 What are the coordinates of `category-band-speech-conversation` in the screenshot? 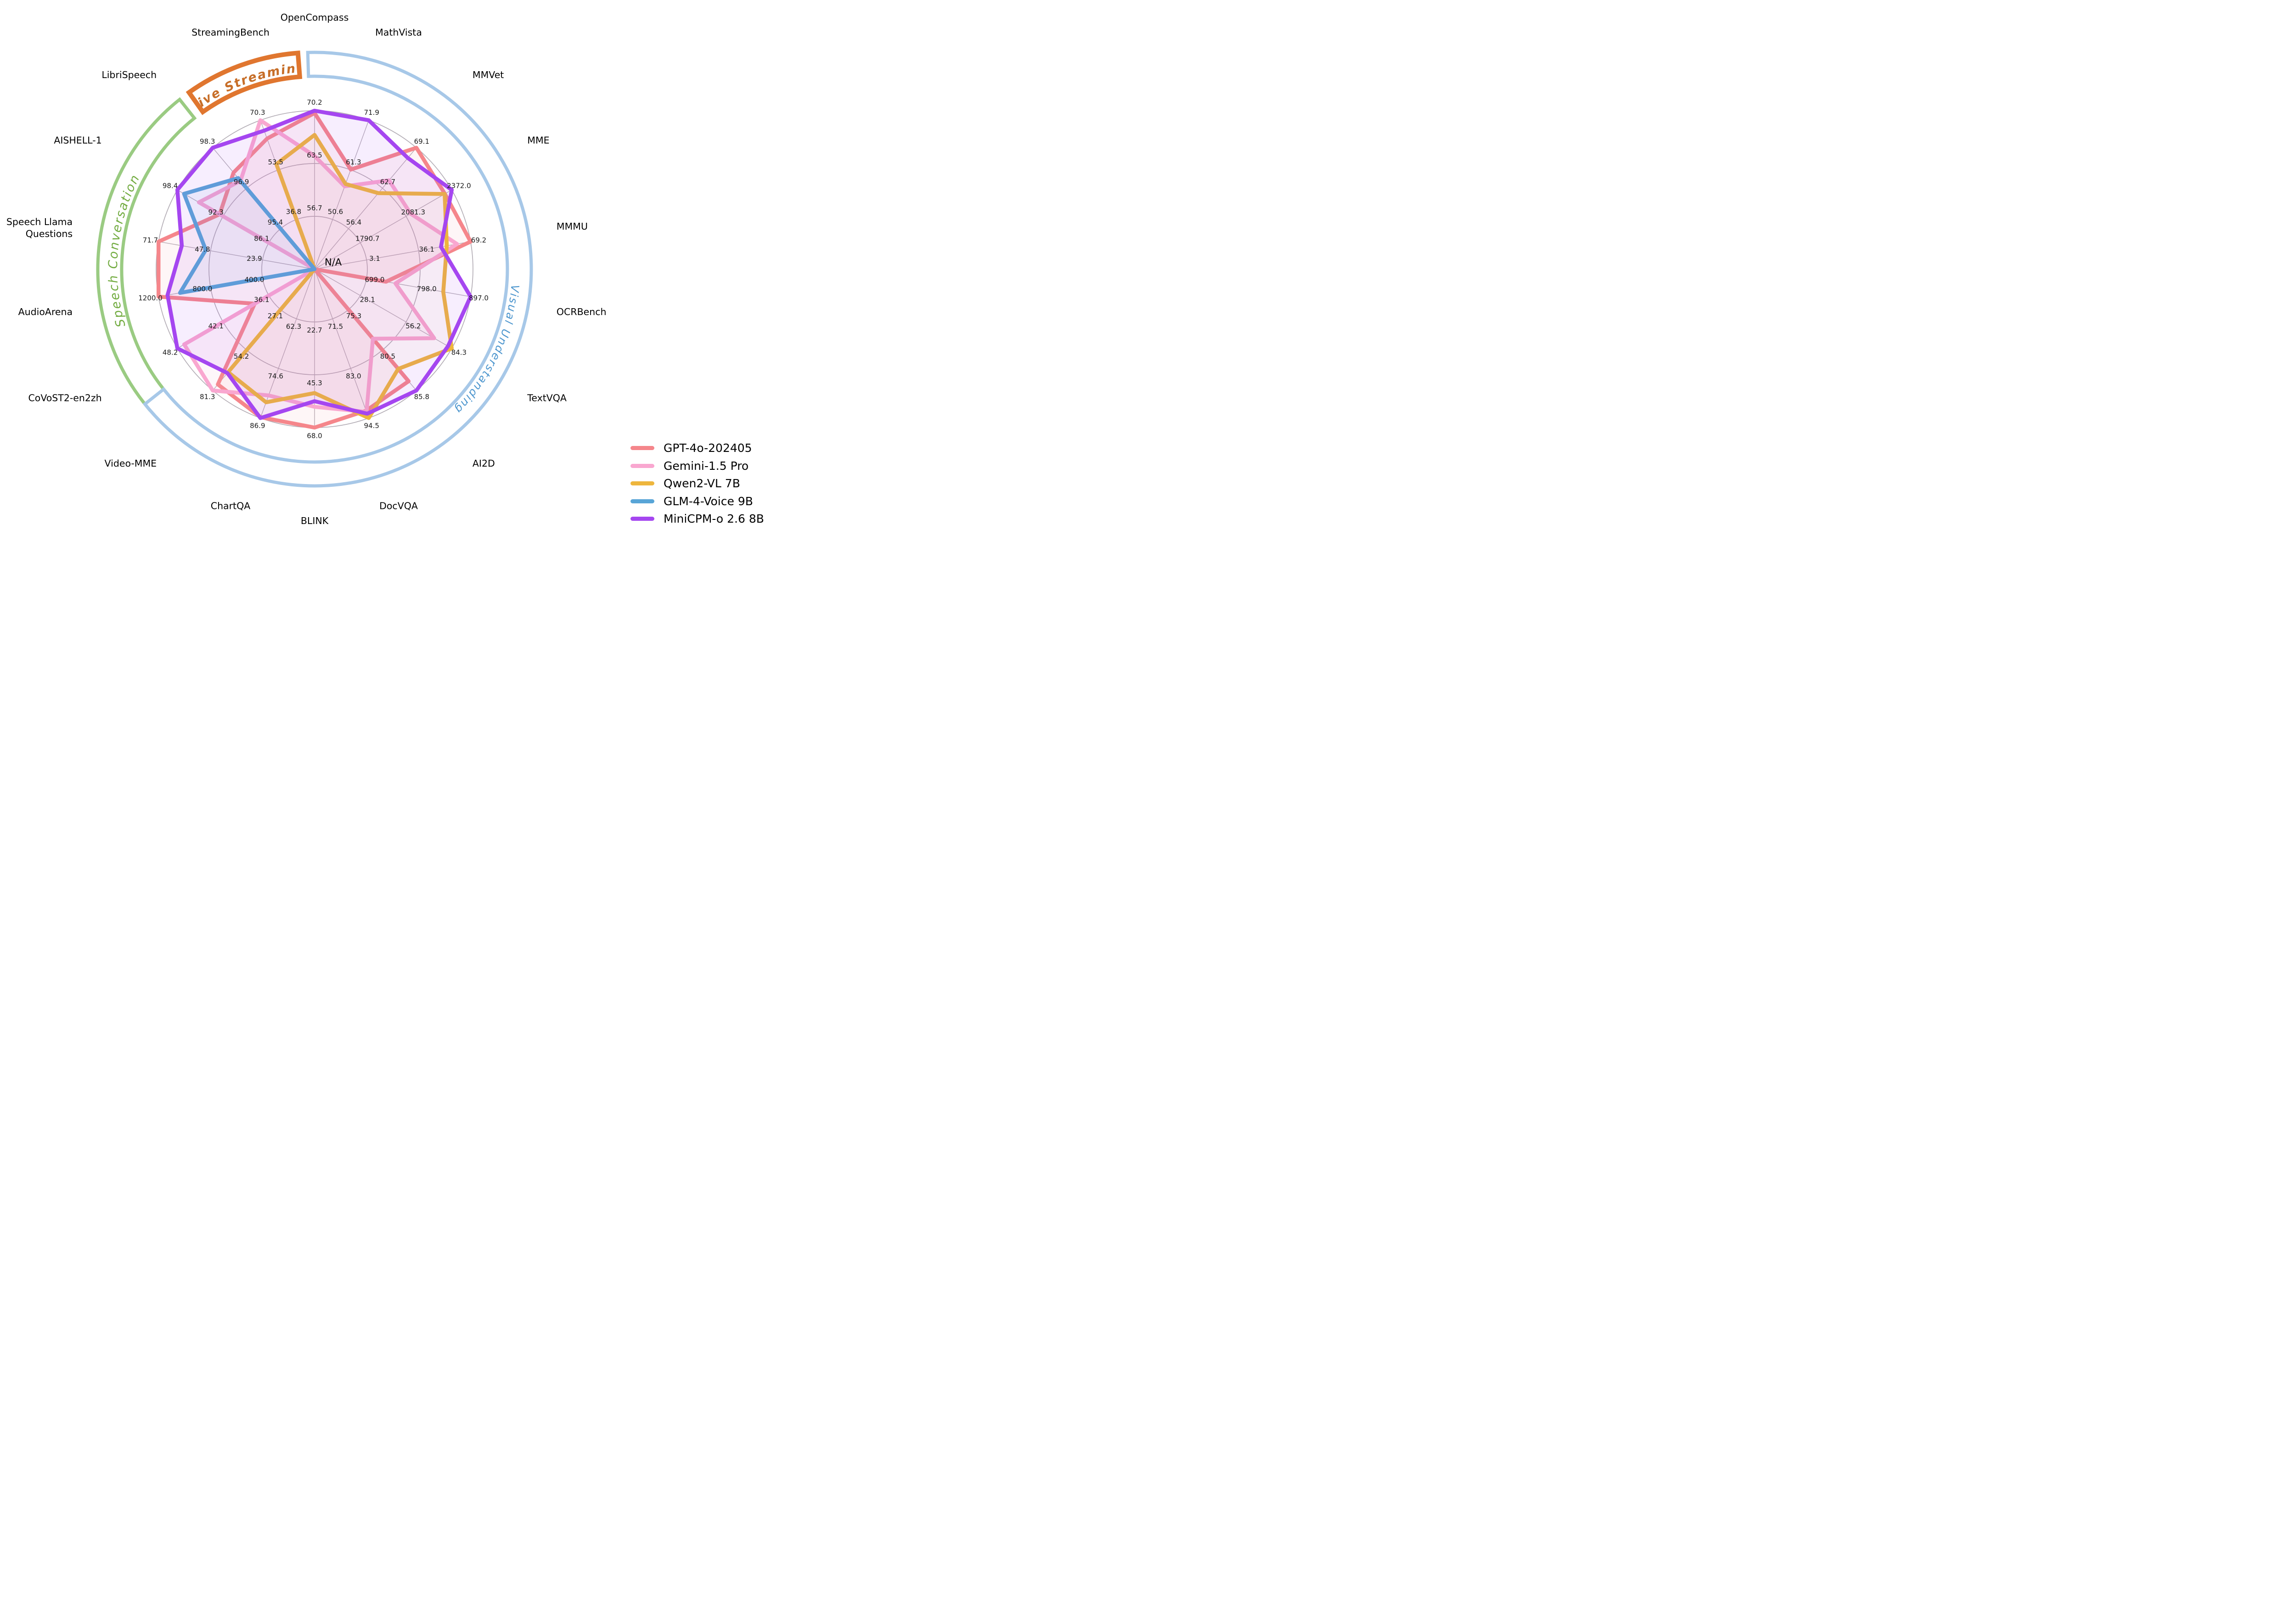 It's located at (146, 254).